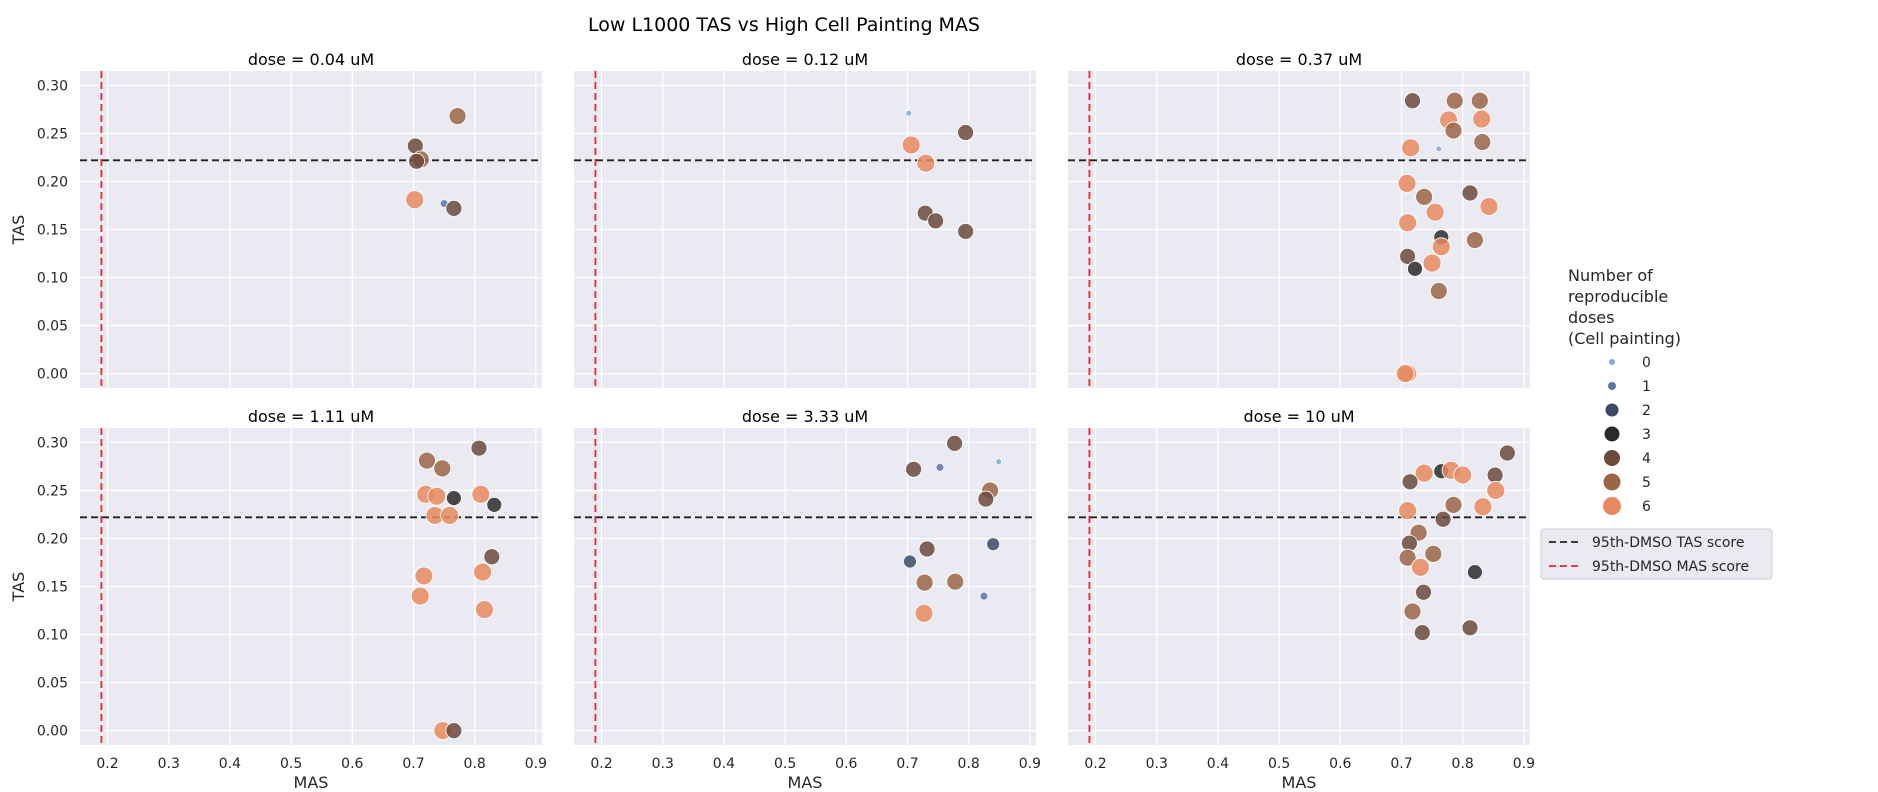 Image resolution: width=1878 pixels, height=792 pixels. What do you see at coordinates (18, 230) in the screenshot?
I see `y-axis-label: TAS` at bounding box center [18, 230].